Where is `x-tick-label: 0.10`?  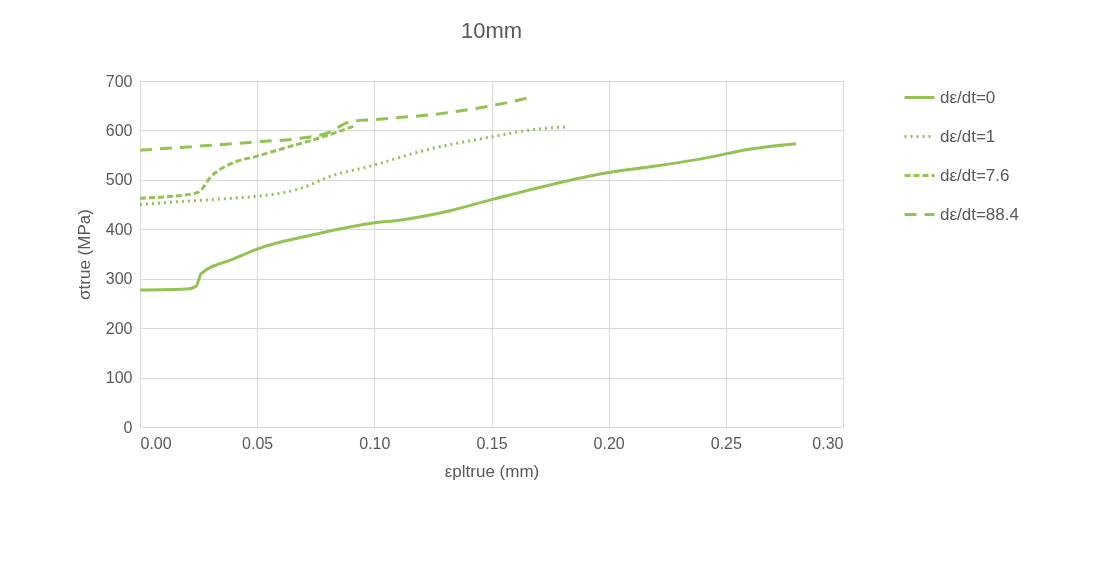
x-tick-label: 0.10 is located at coordinates (375, 443).